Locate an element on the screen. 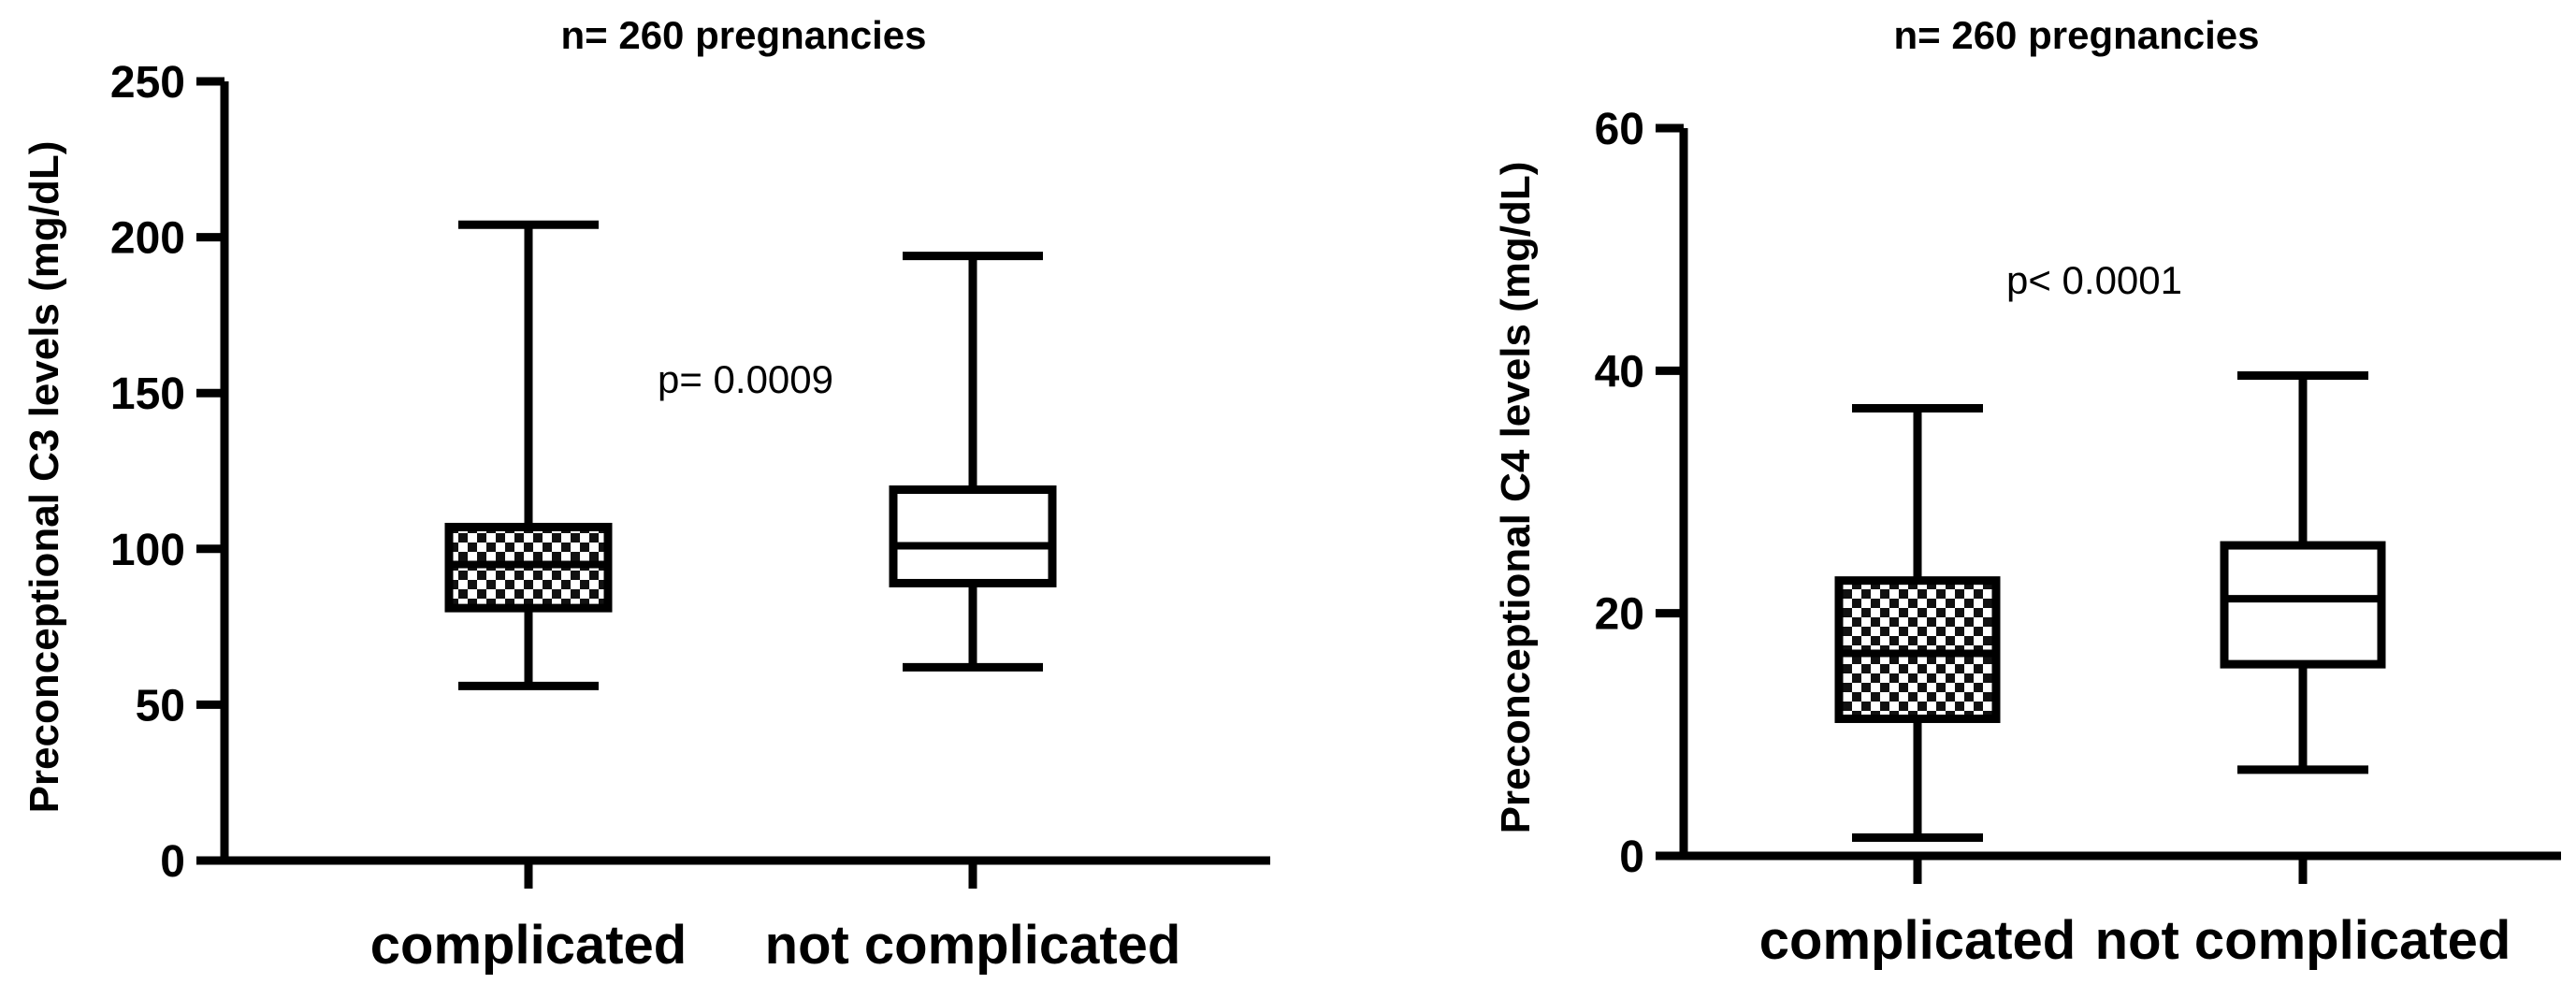  y-tick-label: 20 is located at coordinates (1619, 615).